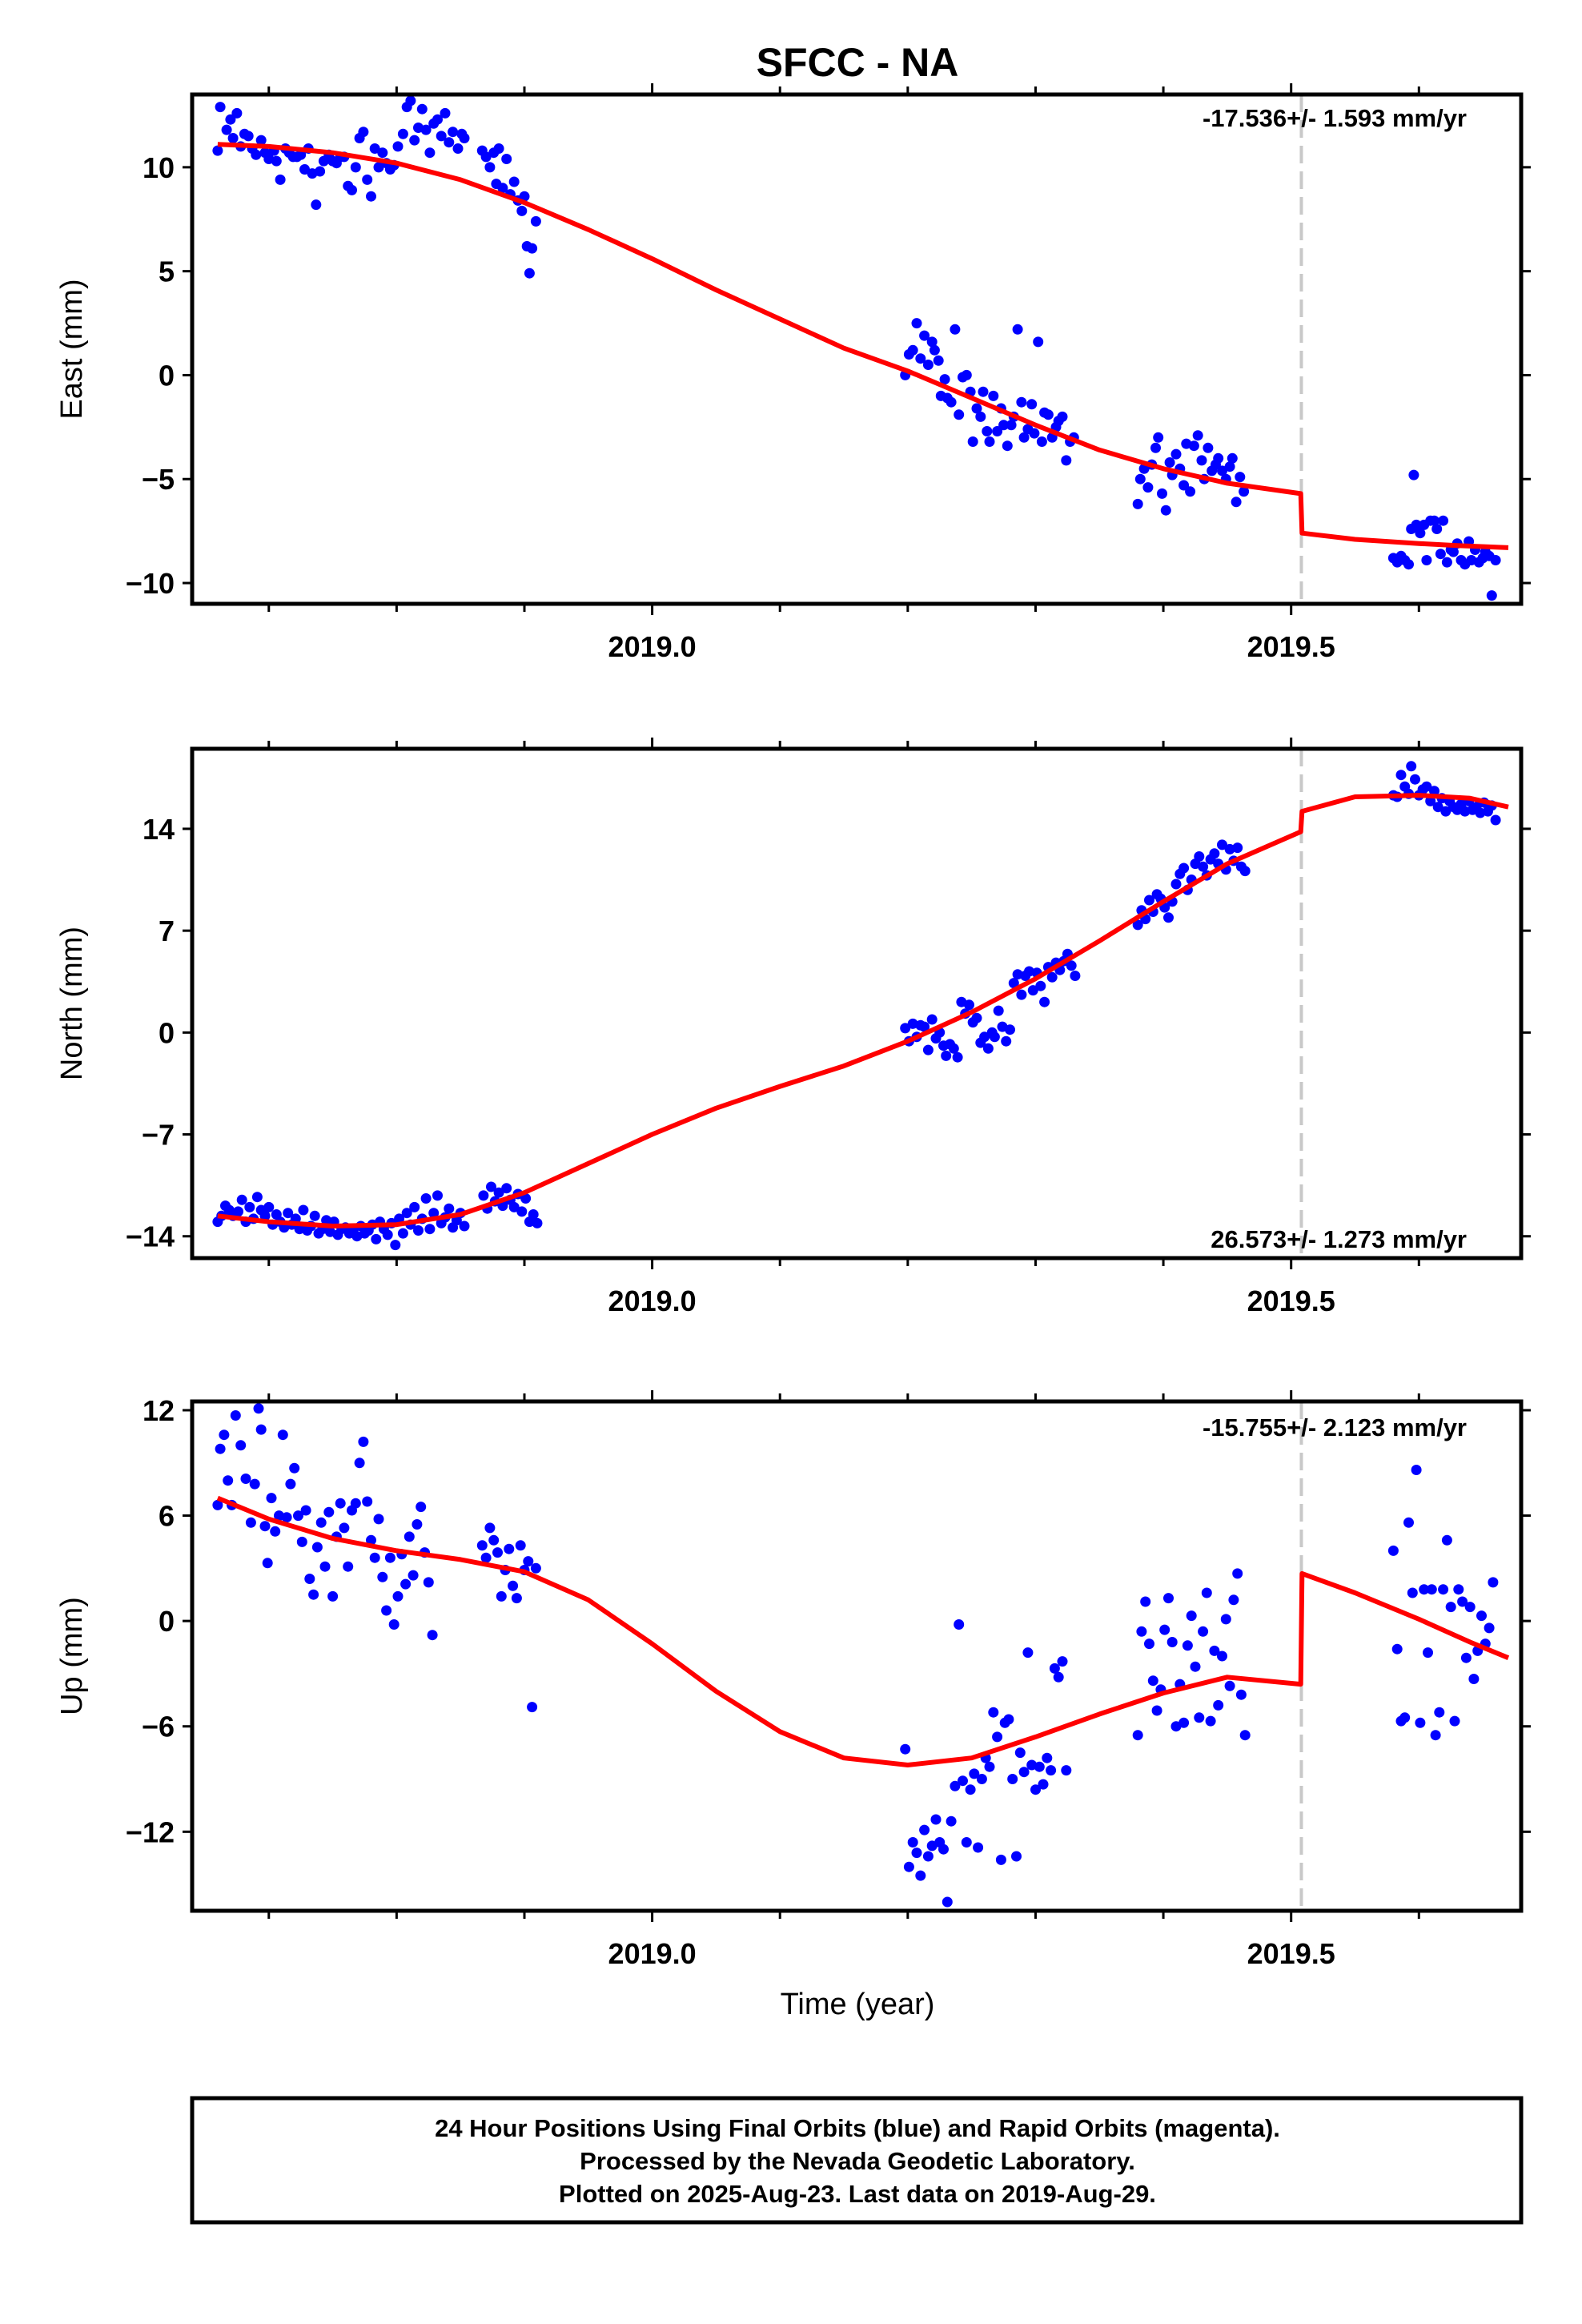 The image size is (1582, 2324). I want to click on up-ytick-label: 0, so click(167, 1621).